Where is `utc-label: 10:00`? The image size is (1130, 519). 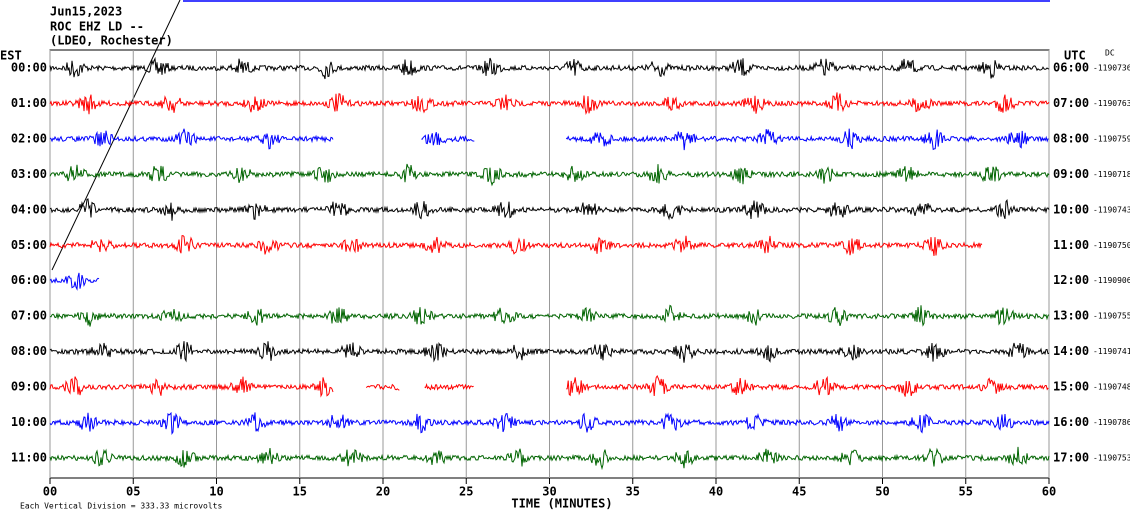 utc-label: 10:00 is located at coordinates (1071, 209).